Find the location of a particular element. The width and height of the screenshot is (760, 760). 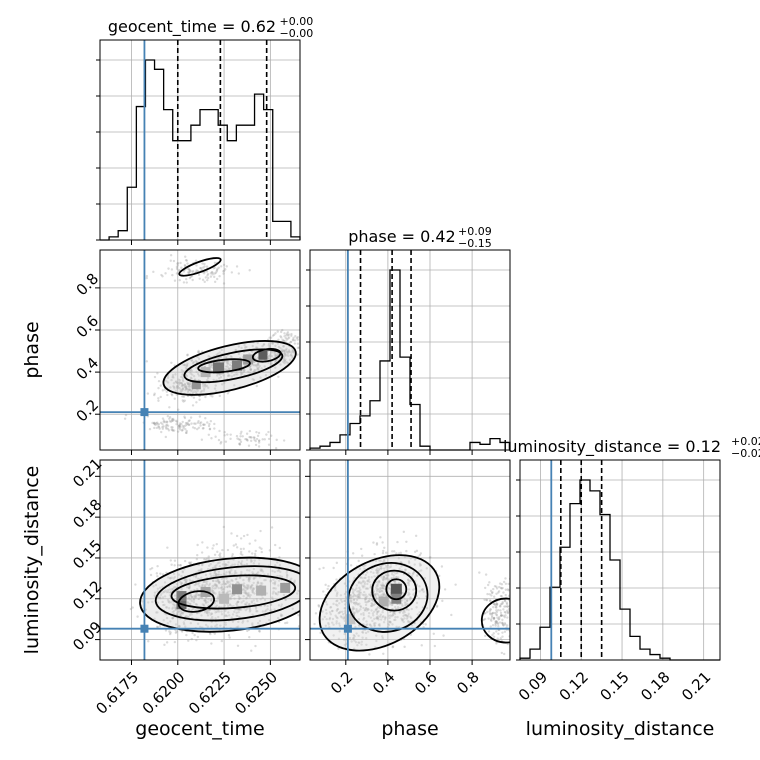

x-tick-label: 0.09 is located at coordinates (533, 686).